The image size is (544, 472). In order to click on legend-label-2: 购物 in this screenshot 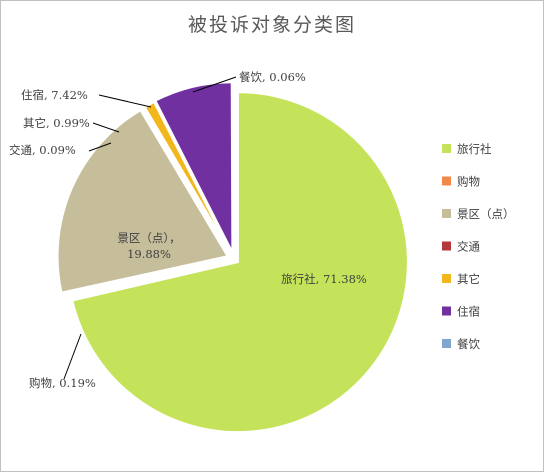, I will do `click(468, 182)`.